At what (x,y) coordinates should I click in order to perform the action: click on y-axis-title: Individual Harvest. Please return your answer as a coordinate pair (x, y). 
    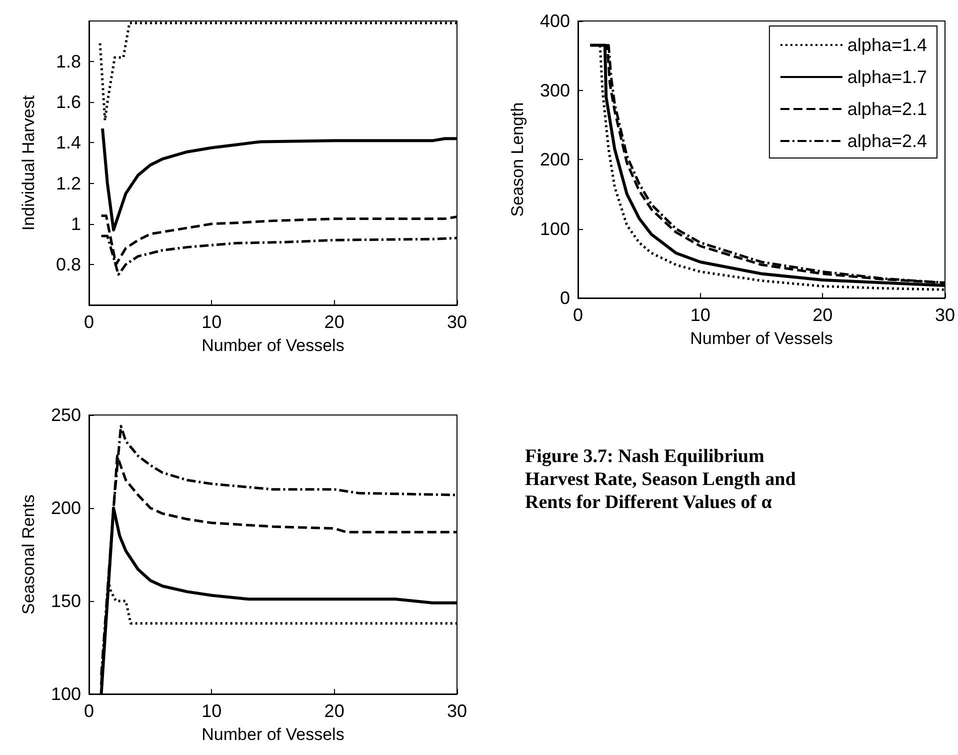
    Looking at the image, I should click on (28, 163).